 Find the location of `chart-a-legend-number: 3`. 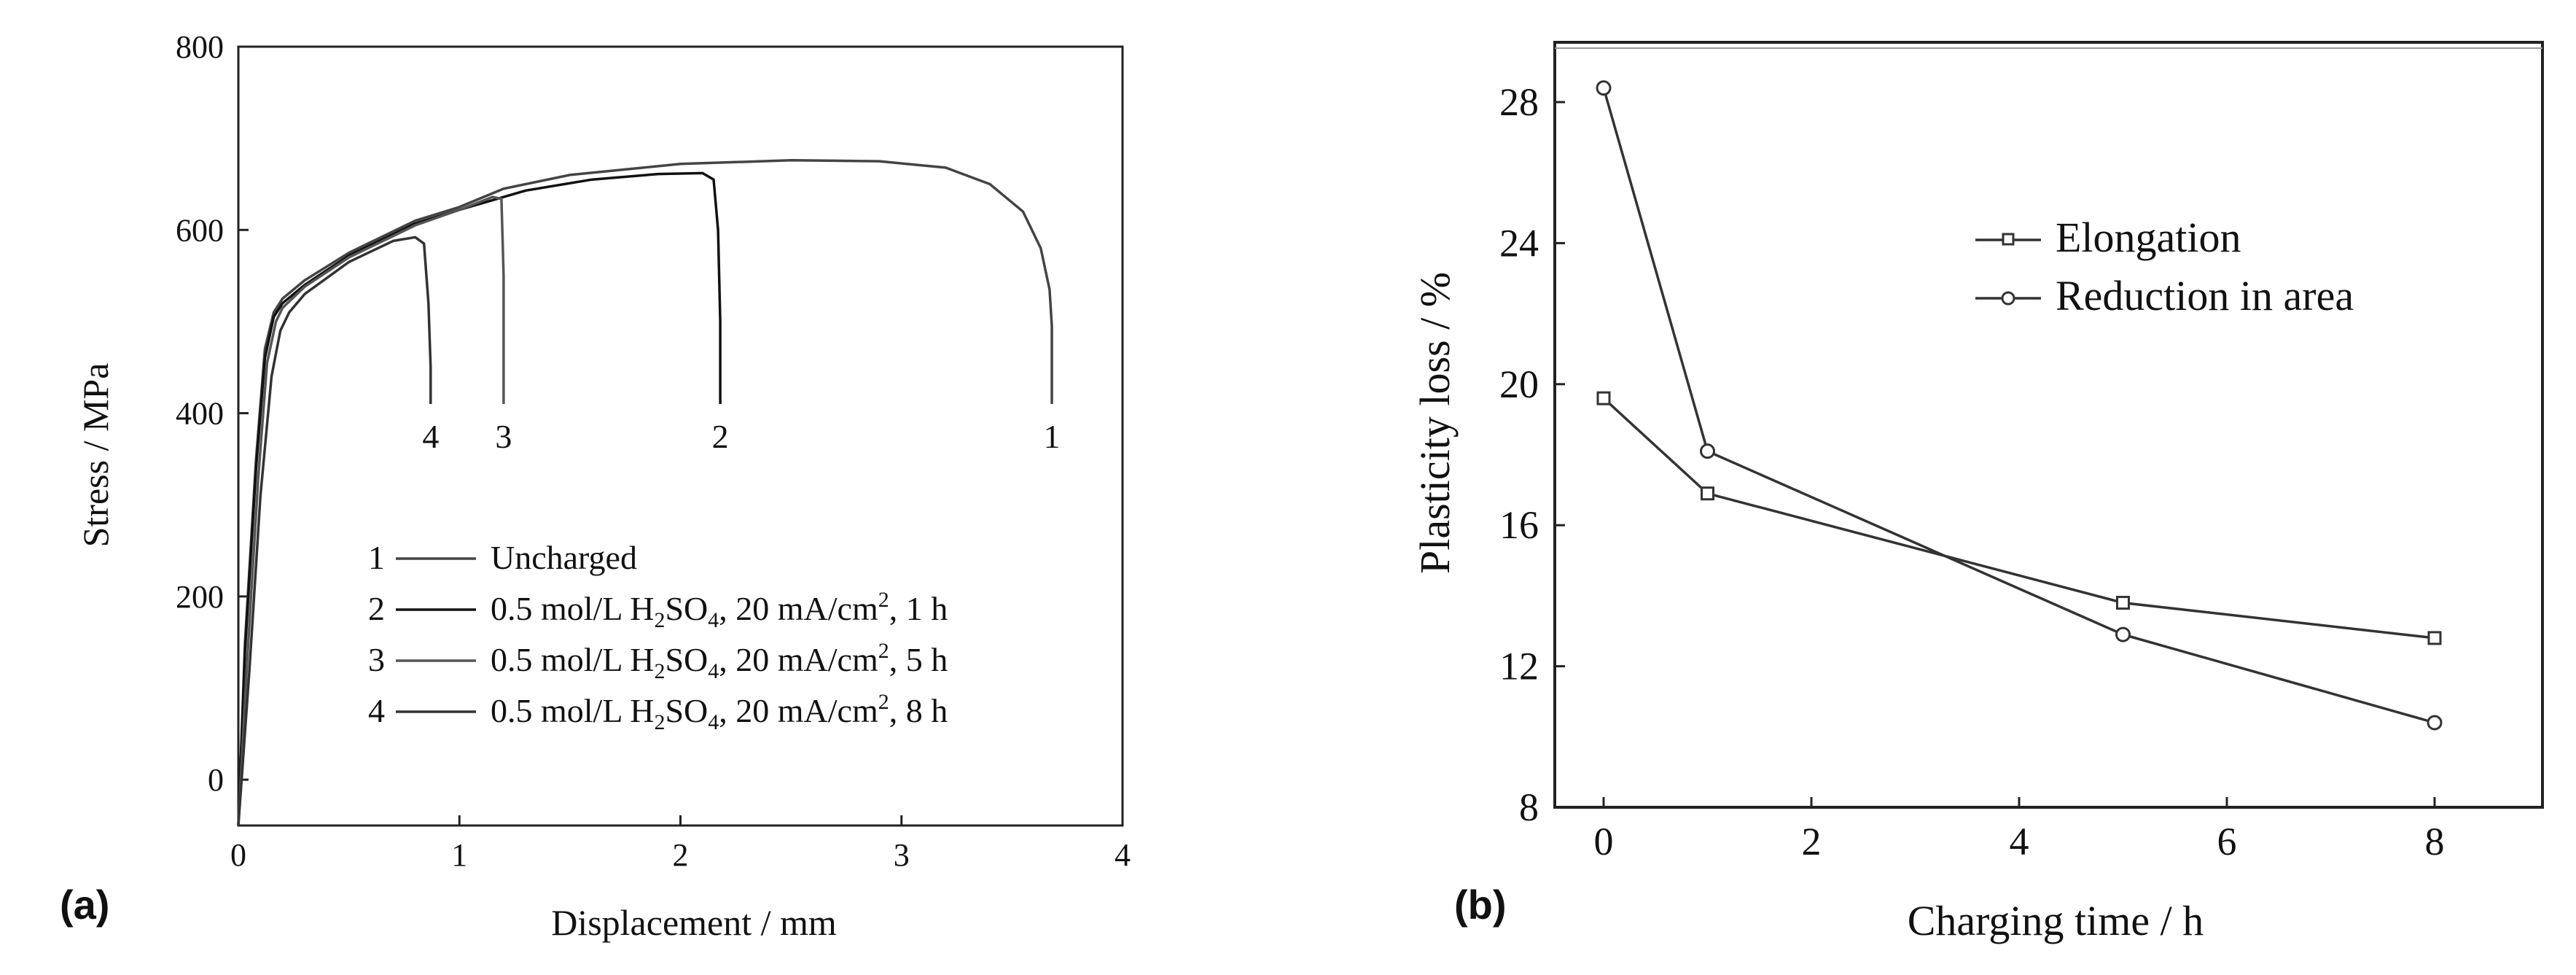

chart-a-legend-number: 3 is located at coordinates (376, 659).